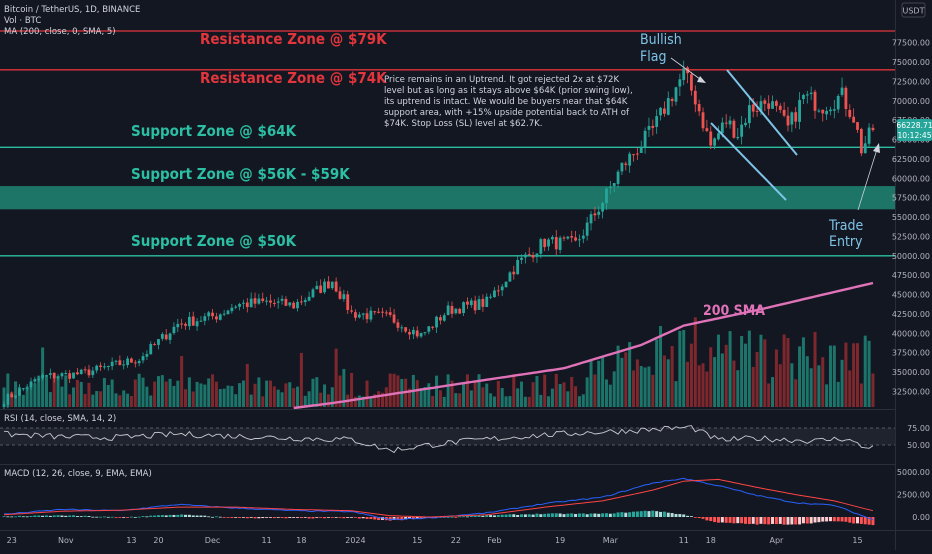 This screenshot has height=554, width=932. What do you see at coordinates (240, 174) in the screenshot?
I see `support-56k-59k-label: Support Zone @ $56K - $59K` at bounding box center [240, 174].